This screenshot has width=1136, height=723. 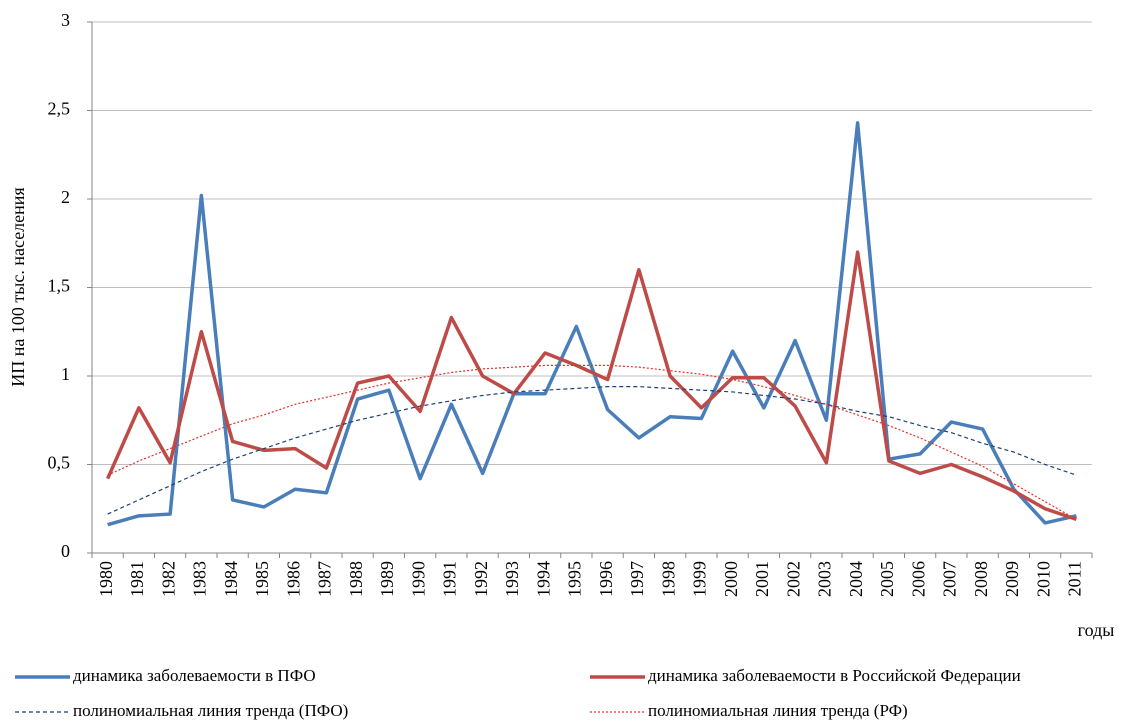 I want to click on x-tick-label: 2004, so click(x=856, y=579).